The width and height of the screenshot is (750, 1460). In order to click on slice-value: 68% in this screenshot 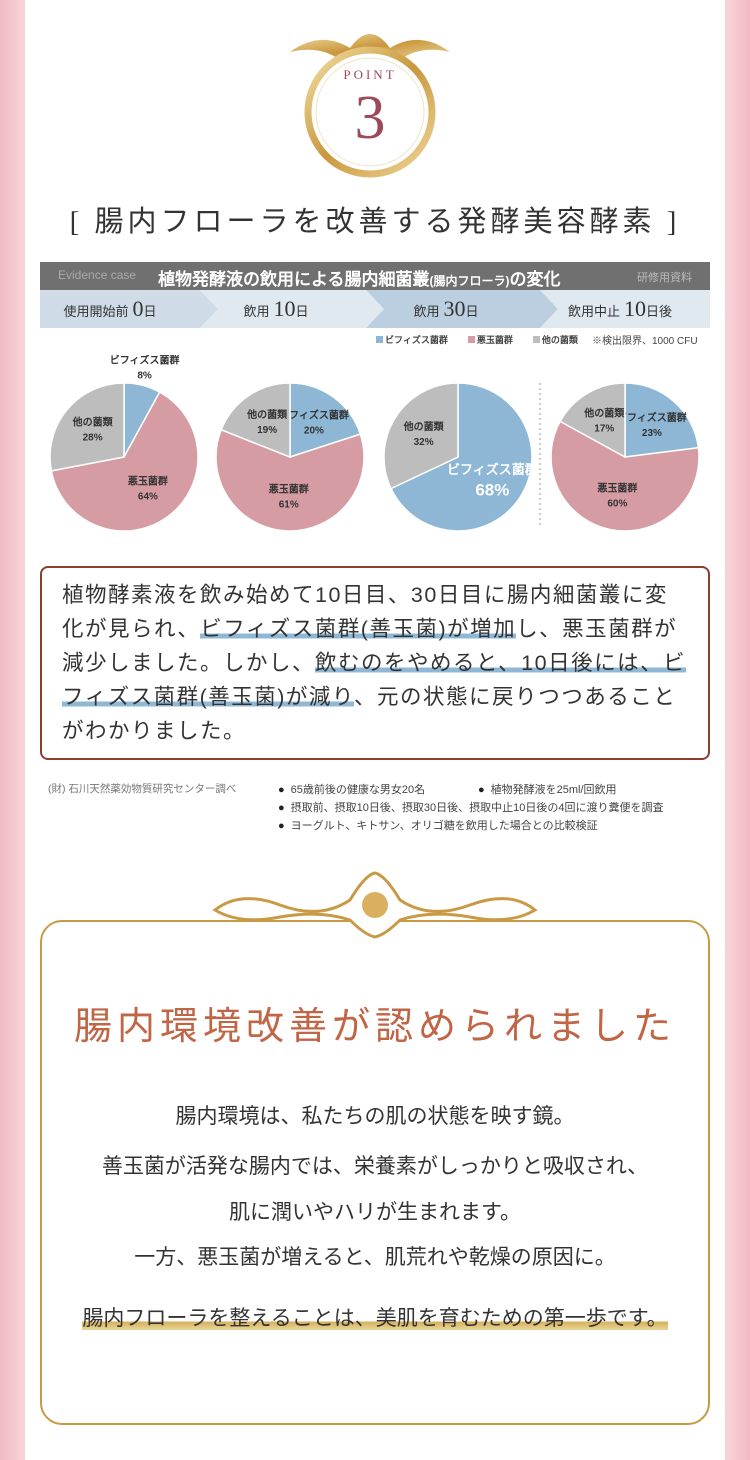, I will do `click(492, 489)`.